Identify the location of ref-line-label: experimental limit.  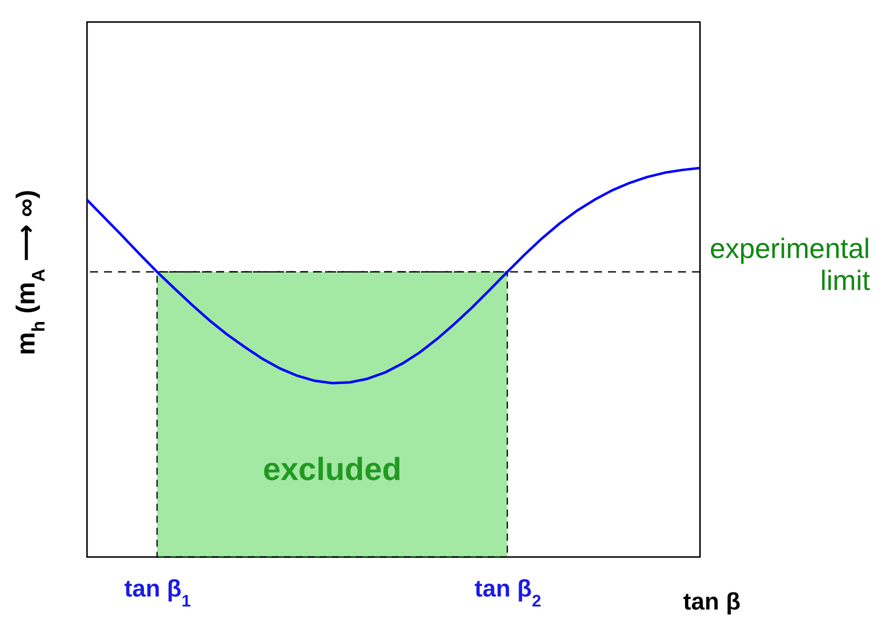
(790, 264).